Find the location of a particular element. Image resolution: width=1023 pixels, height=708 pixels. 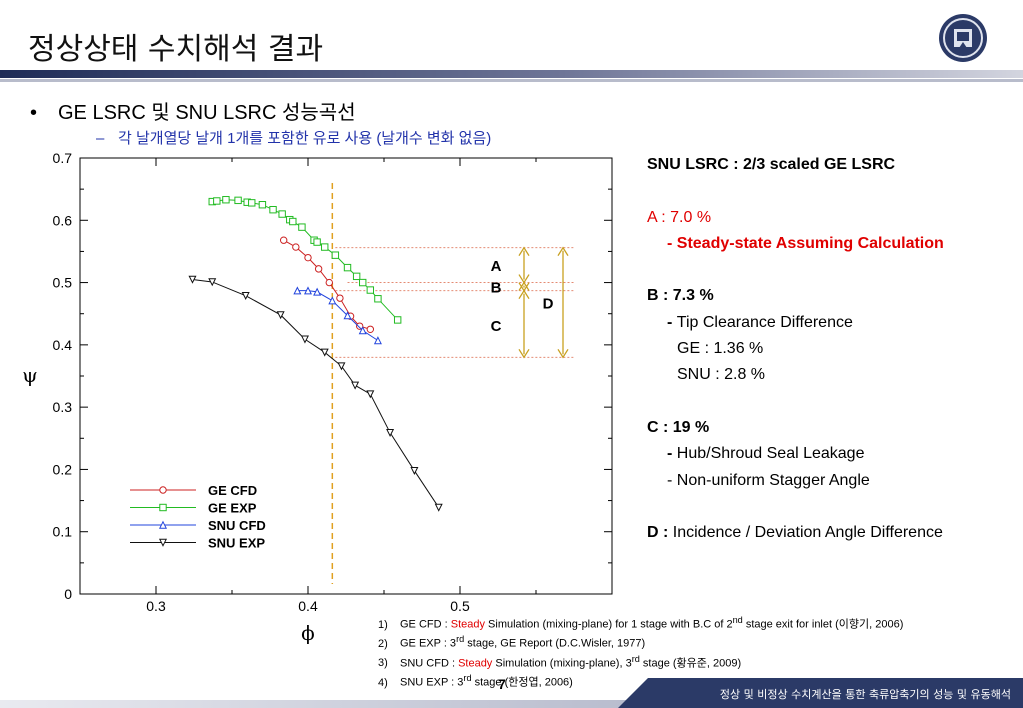

note-b-detail: - Tip Clearance Difference is located at coordinates (795, 323).